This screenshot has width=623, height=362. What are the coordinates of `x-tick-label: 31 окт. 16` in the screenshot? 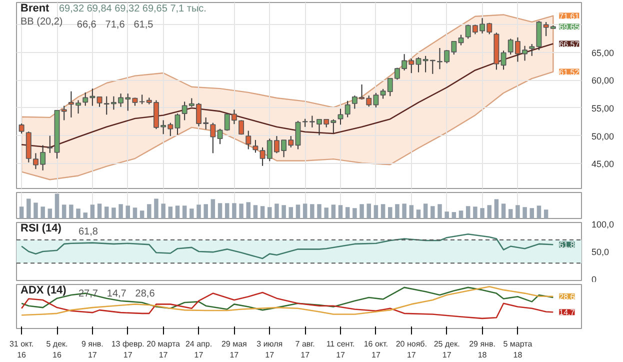 It's located at (21, 350).